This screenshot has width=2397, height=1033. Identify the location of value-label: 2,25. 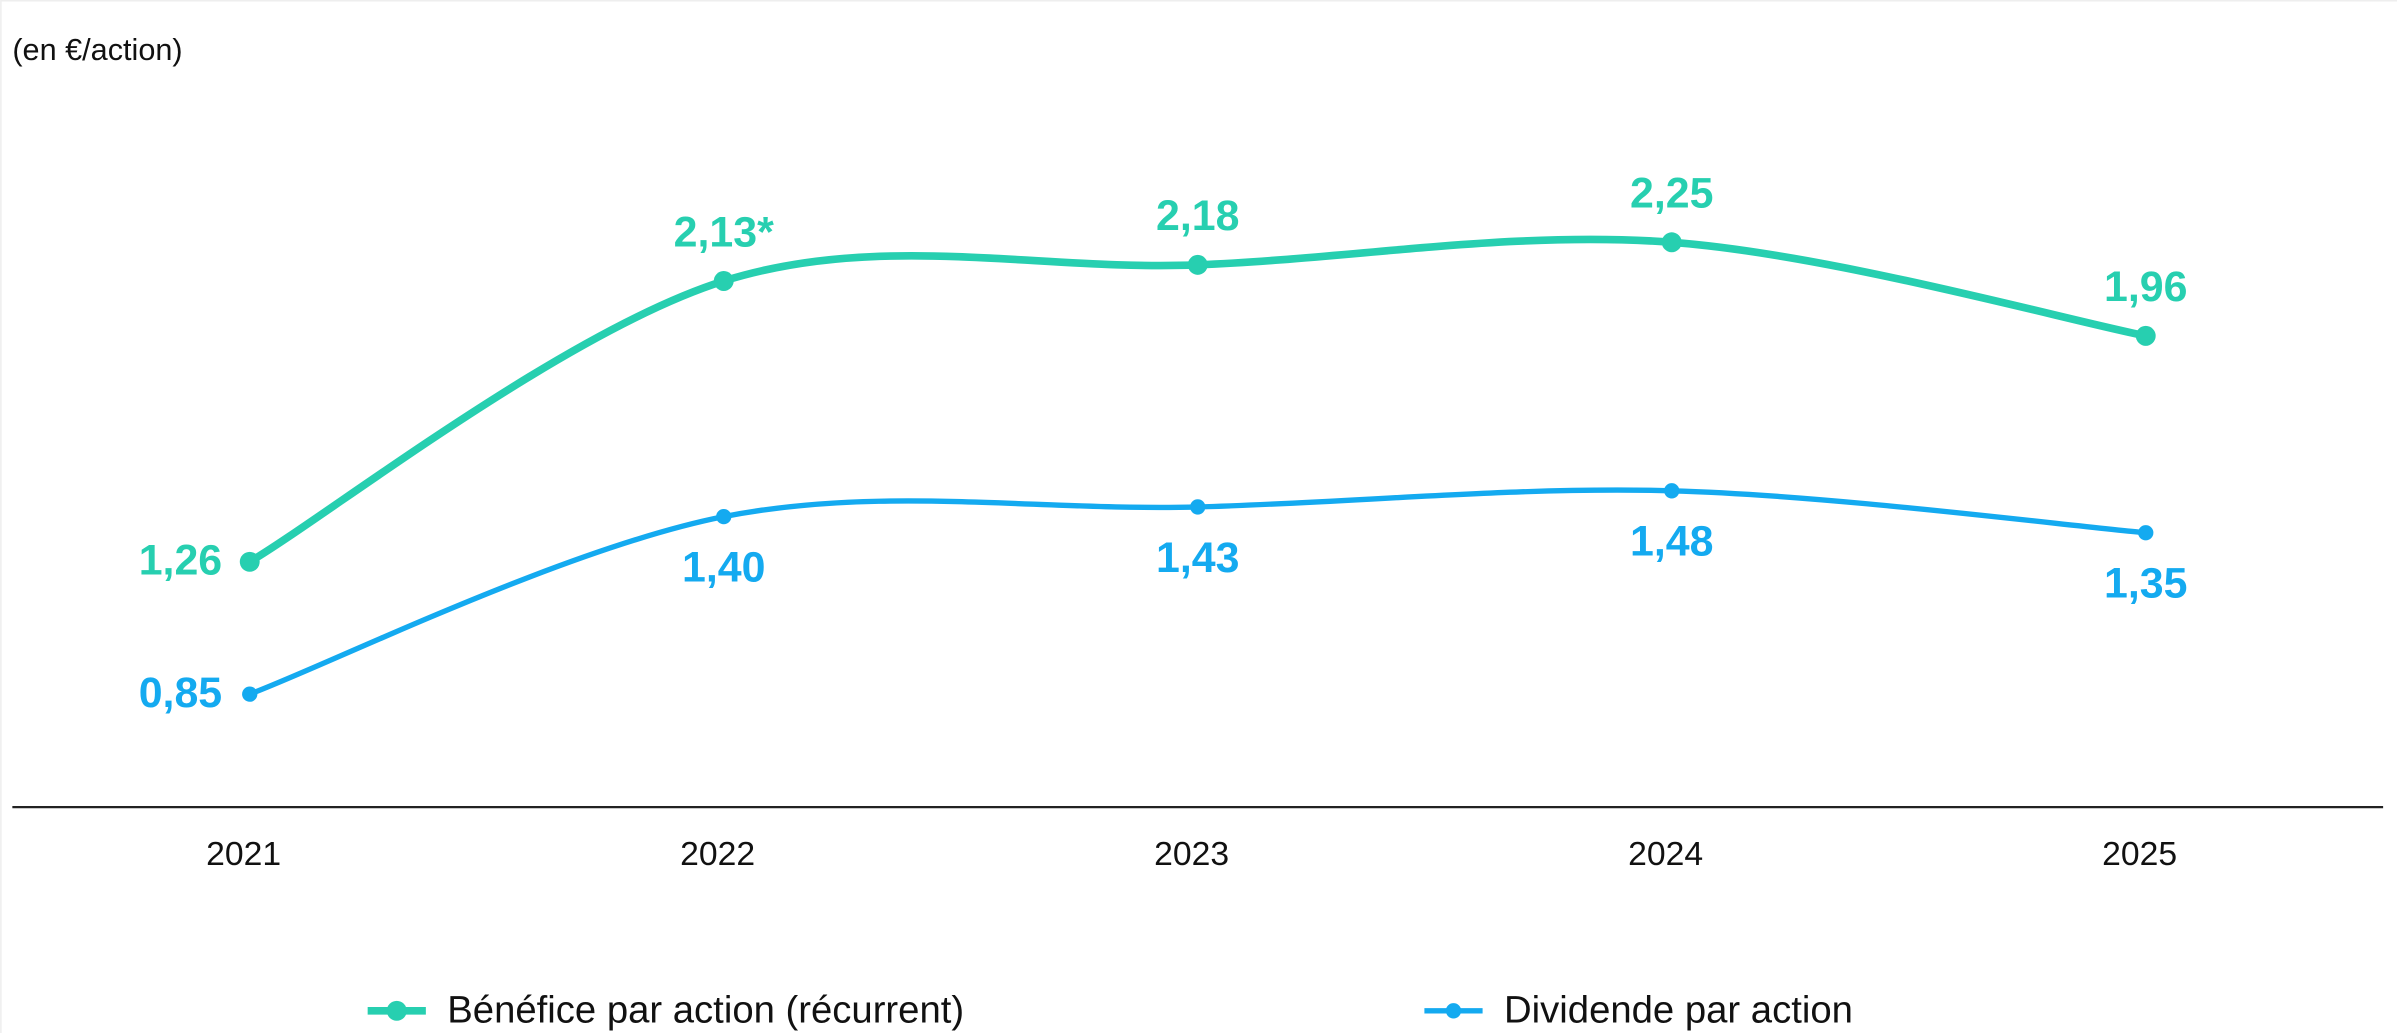
(1671, 194).